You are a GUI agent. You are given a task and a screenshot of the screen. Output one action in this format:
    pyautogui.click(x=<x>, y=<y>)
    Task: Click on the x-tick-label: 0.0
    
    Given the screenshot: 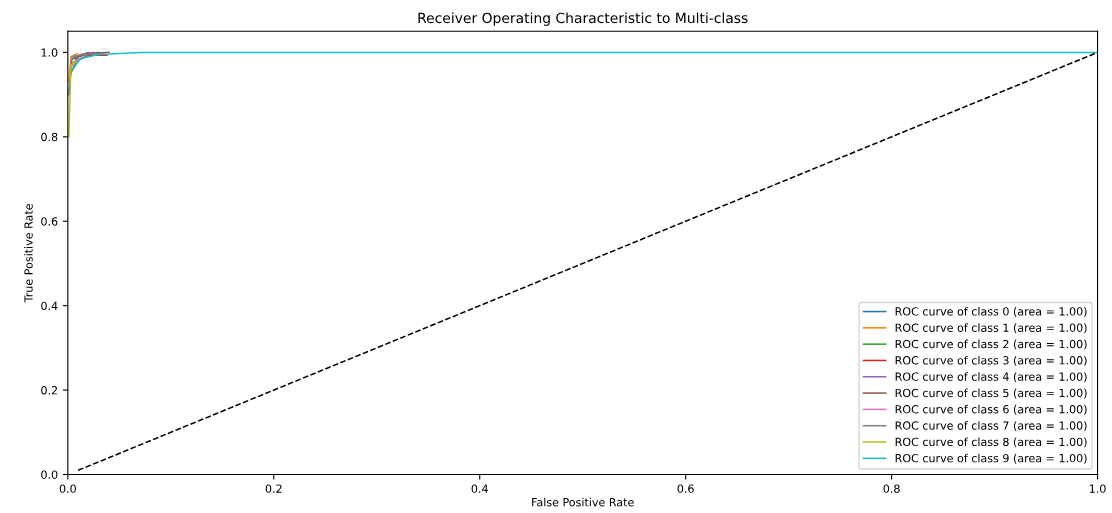 What is the action you would take?
    pyautogui.click(x=67, y=488)
    